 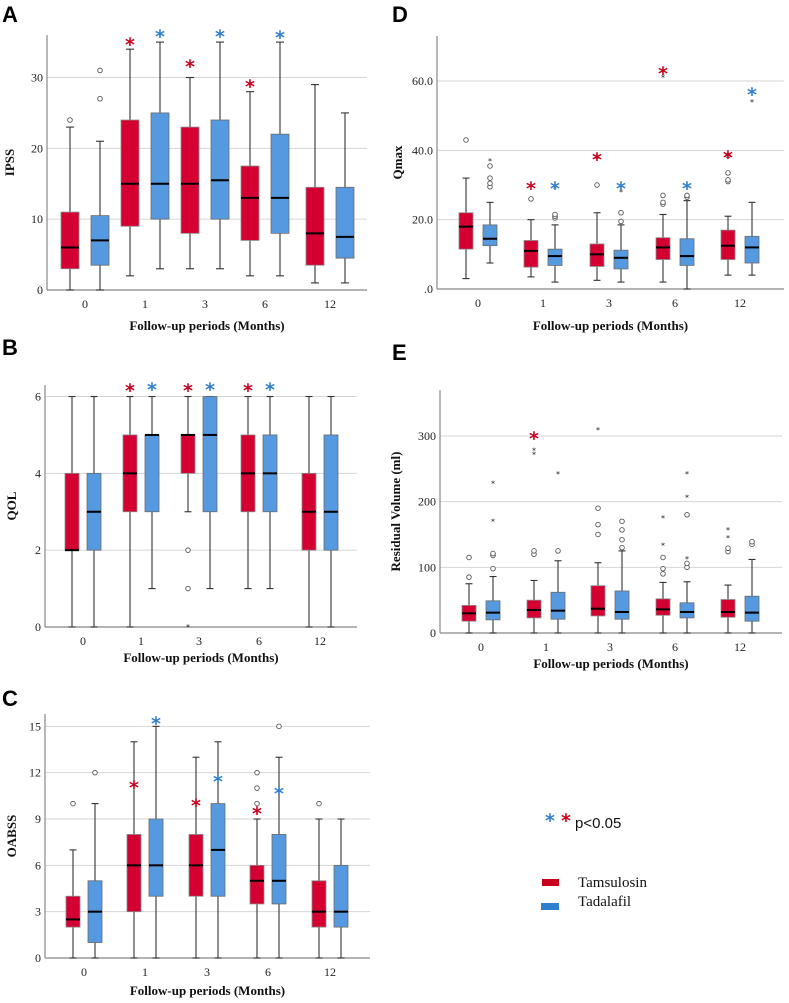 I want to click on y-tick-label: 300, so click(x=427, y=436).